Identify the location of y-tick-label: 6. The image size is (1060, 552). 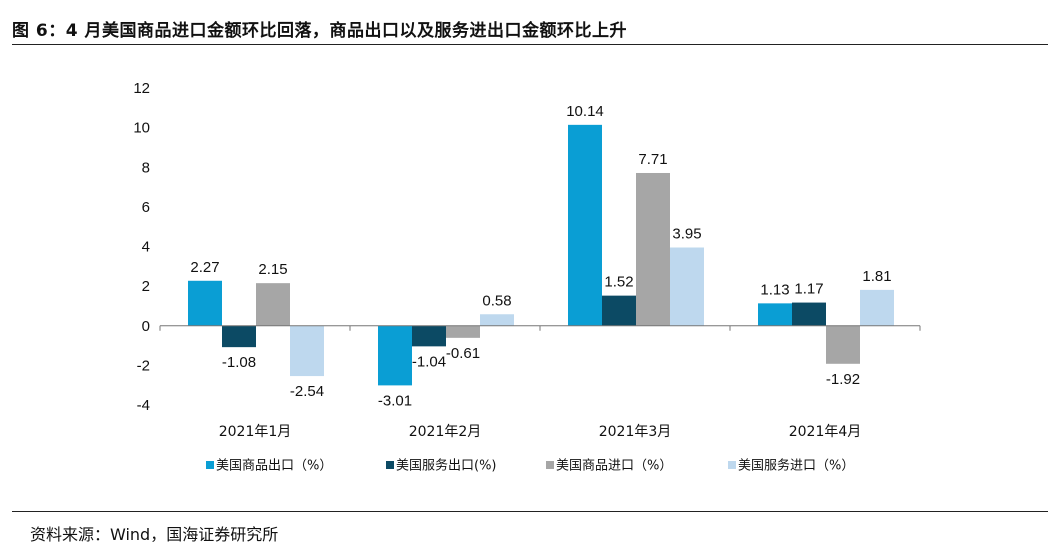
(146, 207).